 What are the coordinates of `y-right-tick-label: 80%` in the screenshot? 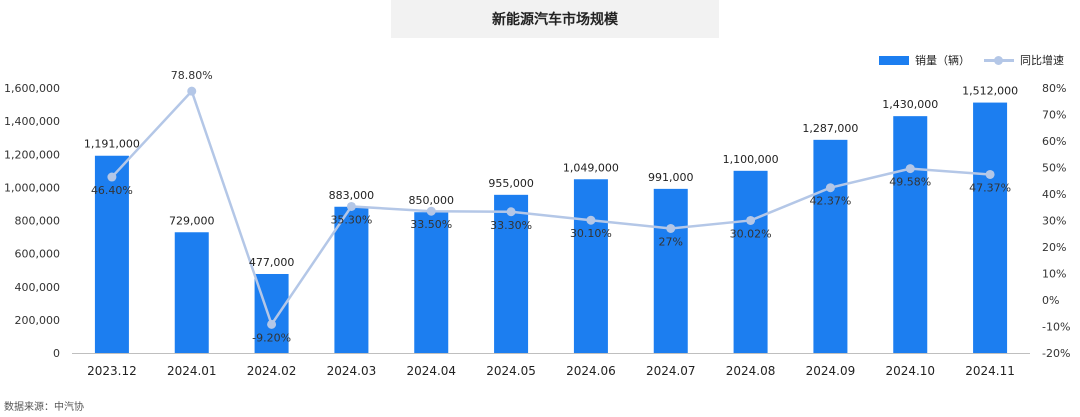 It's located at (1054, 88).